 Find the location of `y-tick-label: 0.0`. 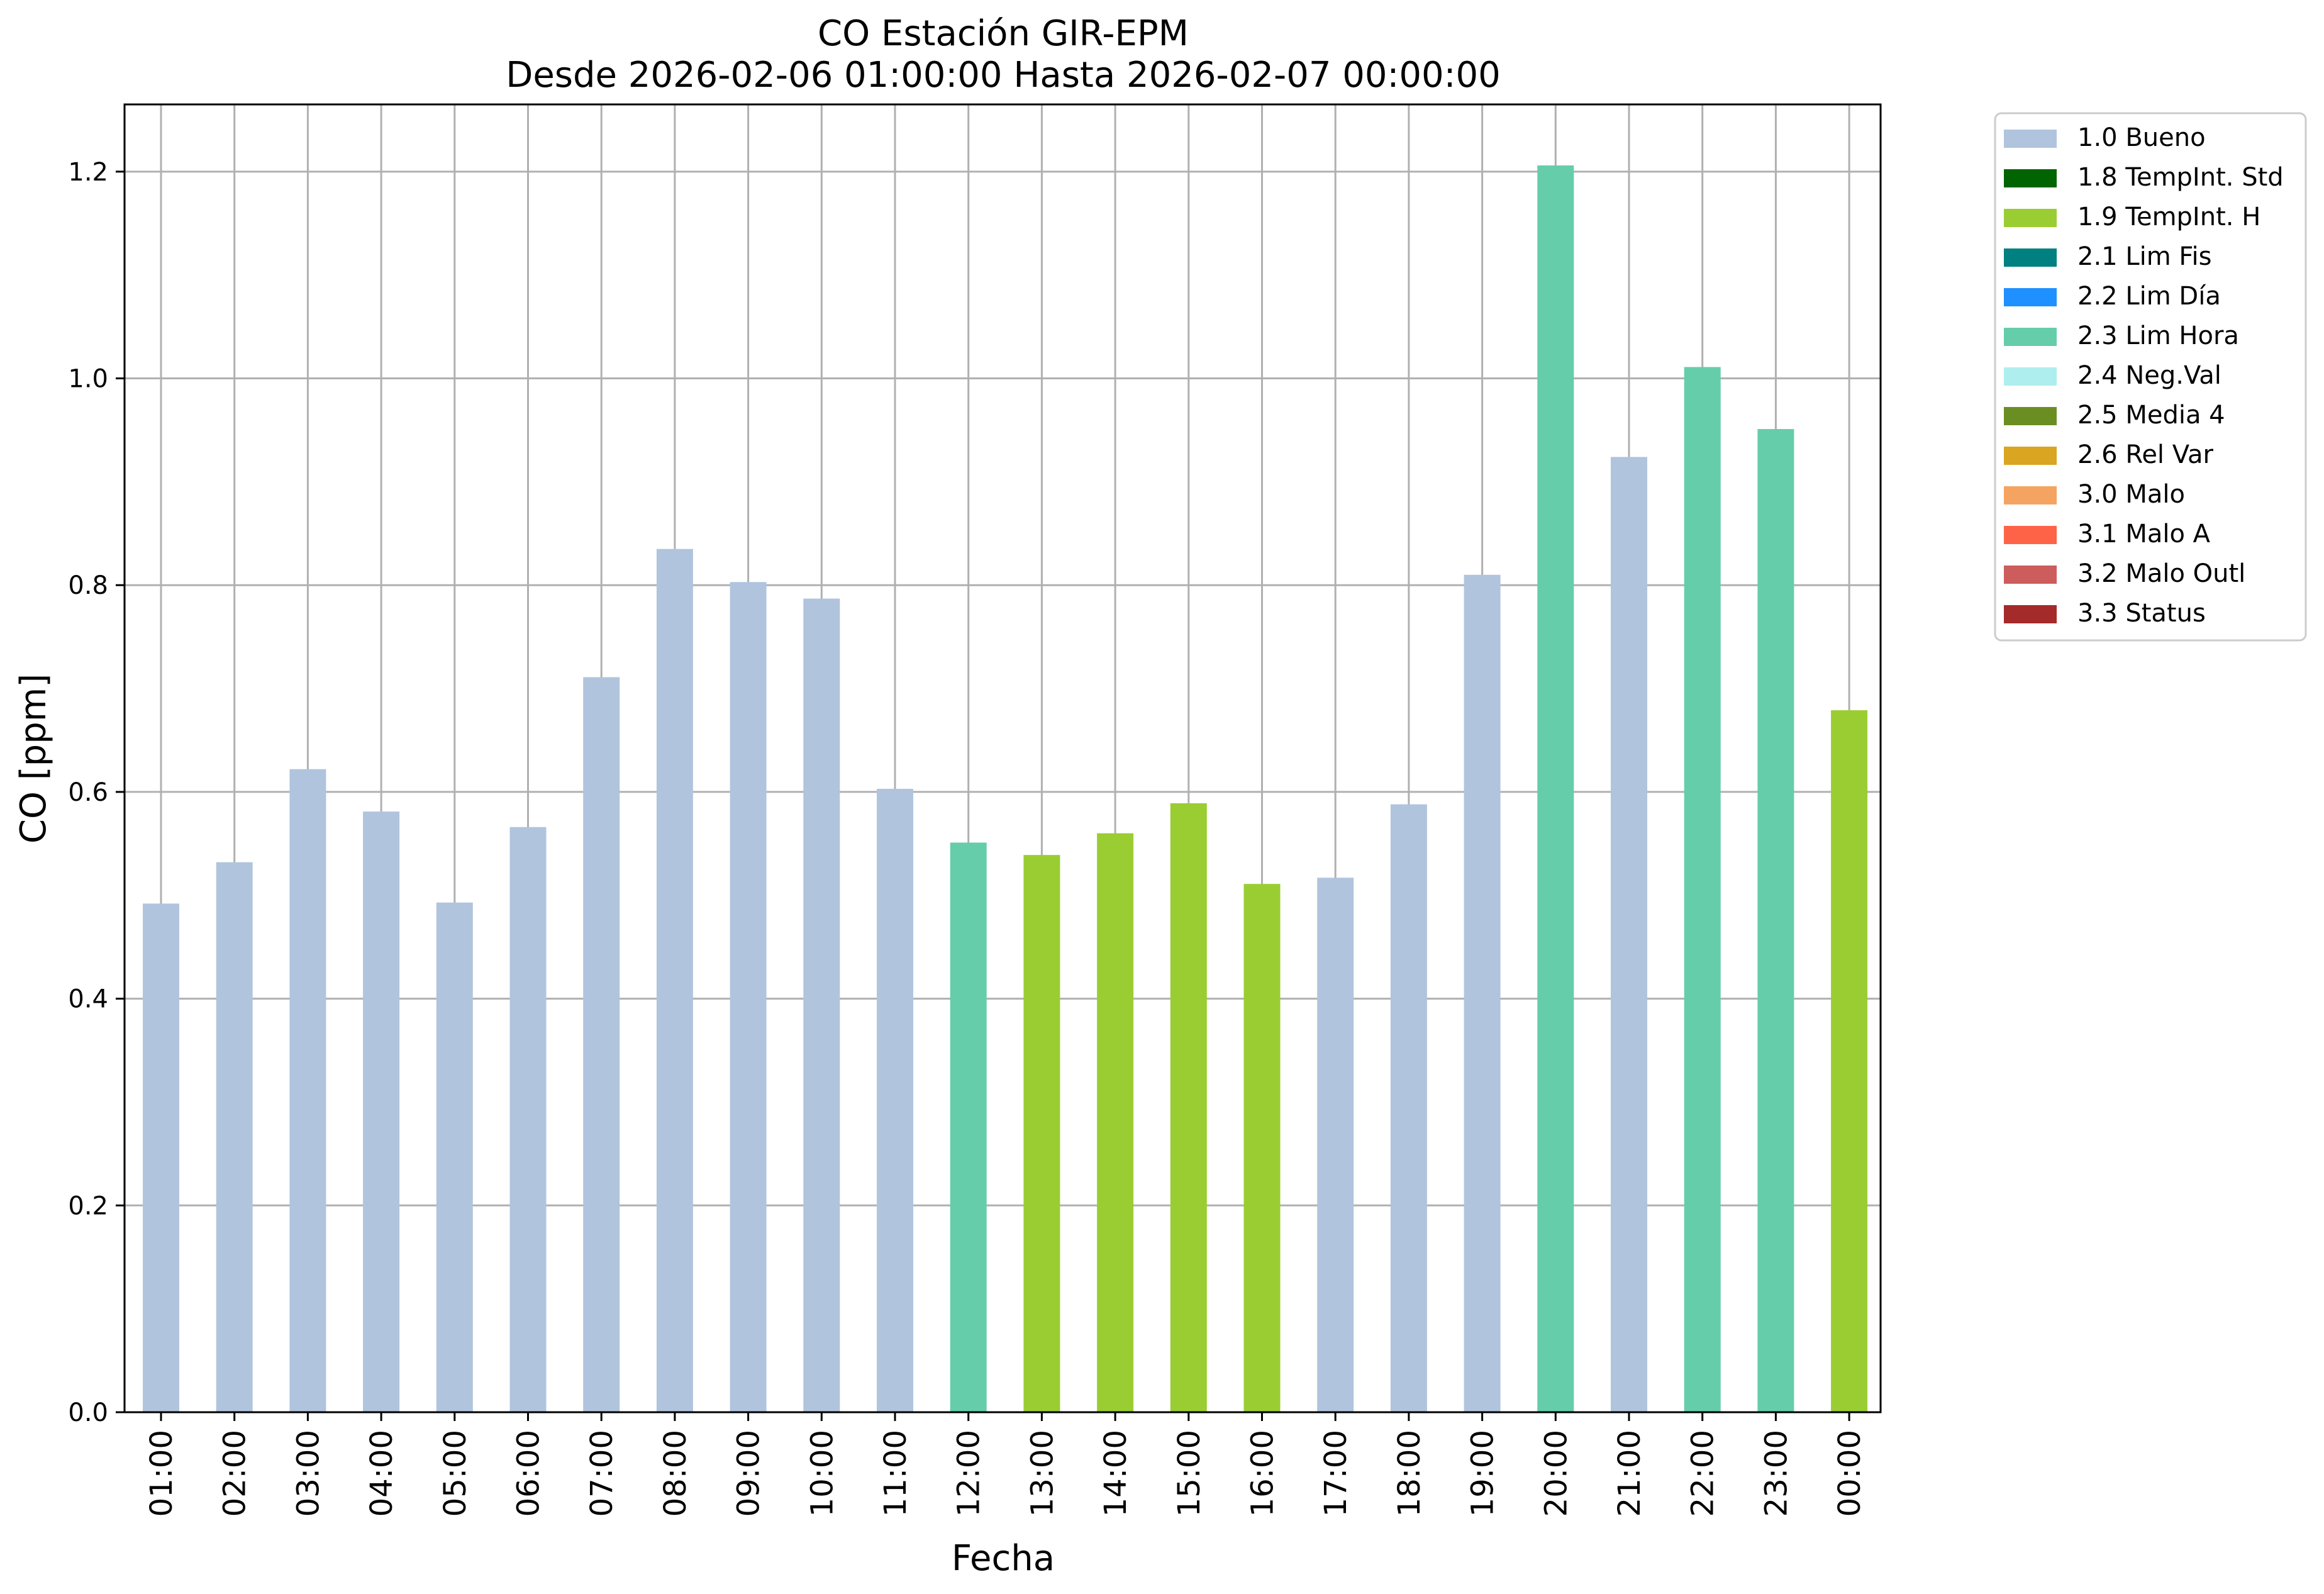

y-tick-label: 0.0 is located at coordinates (88, 1412).